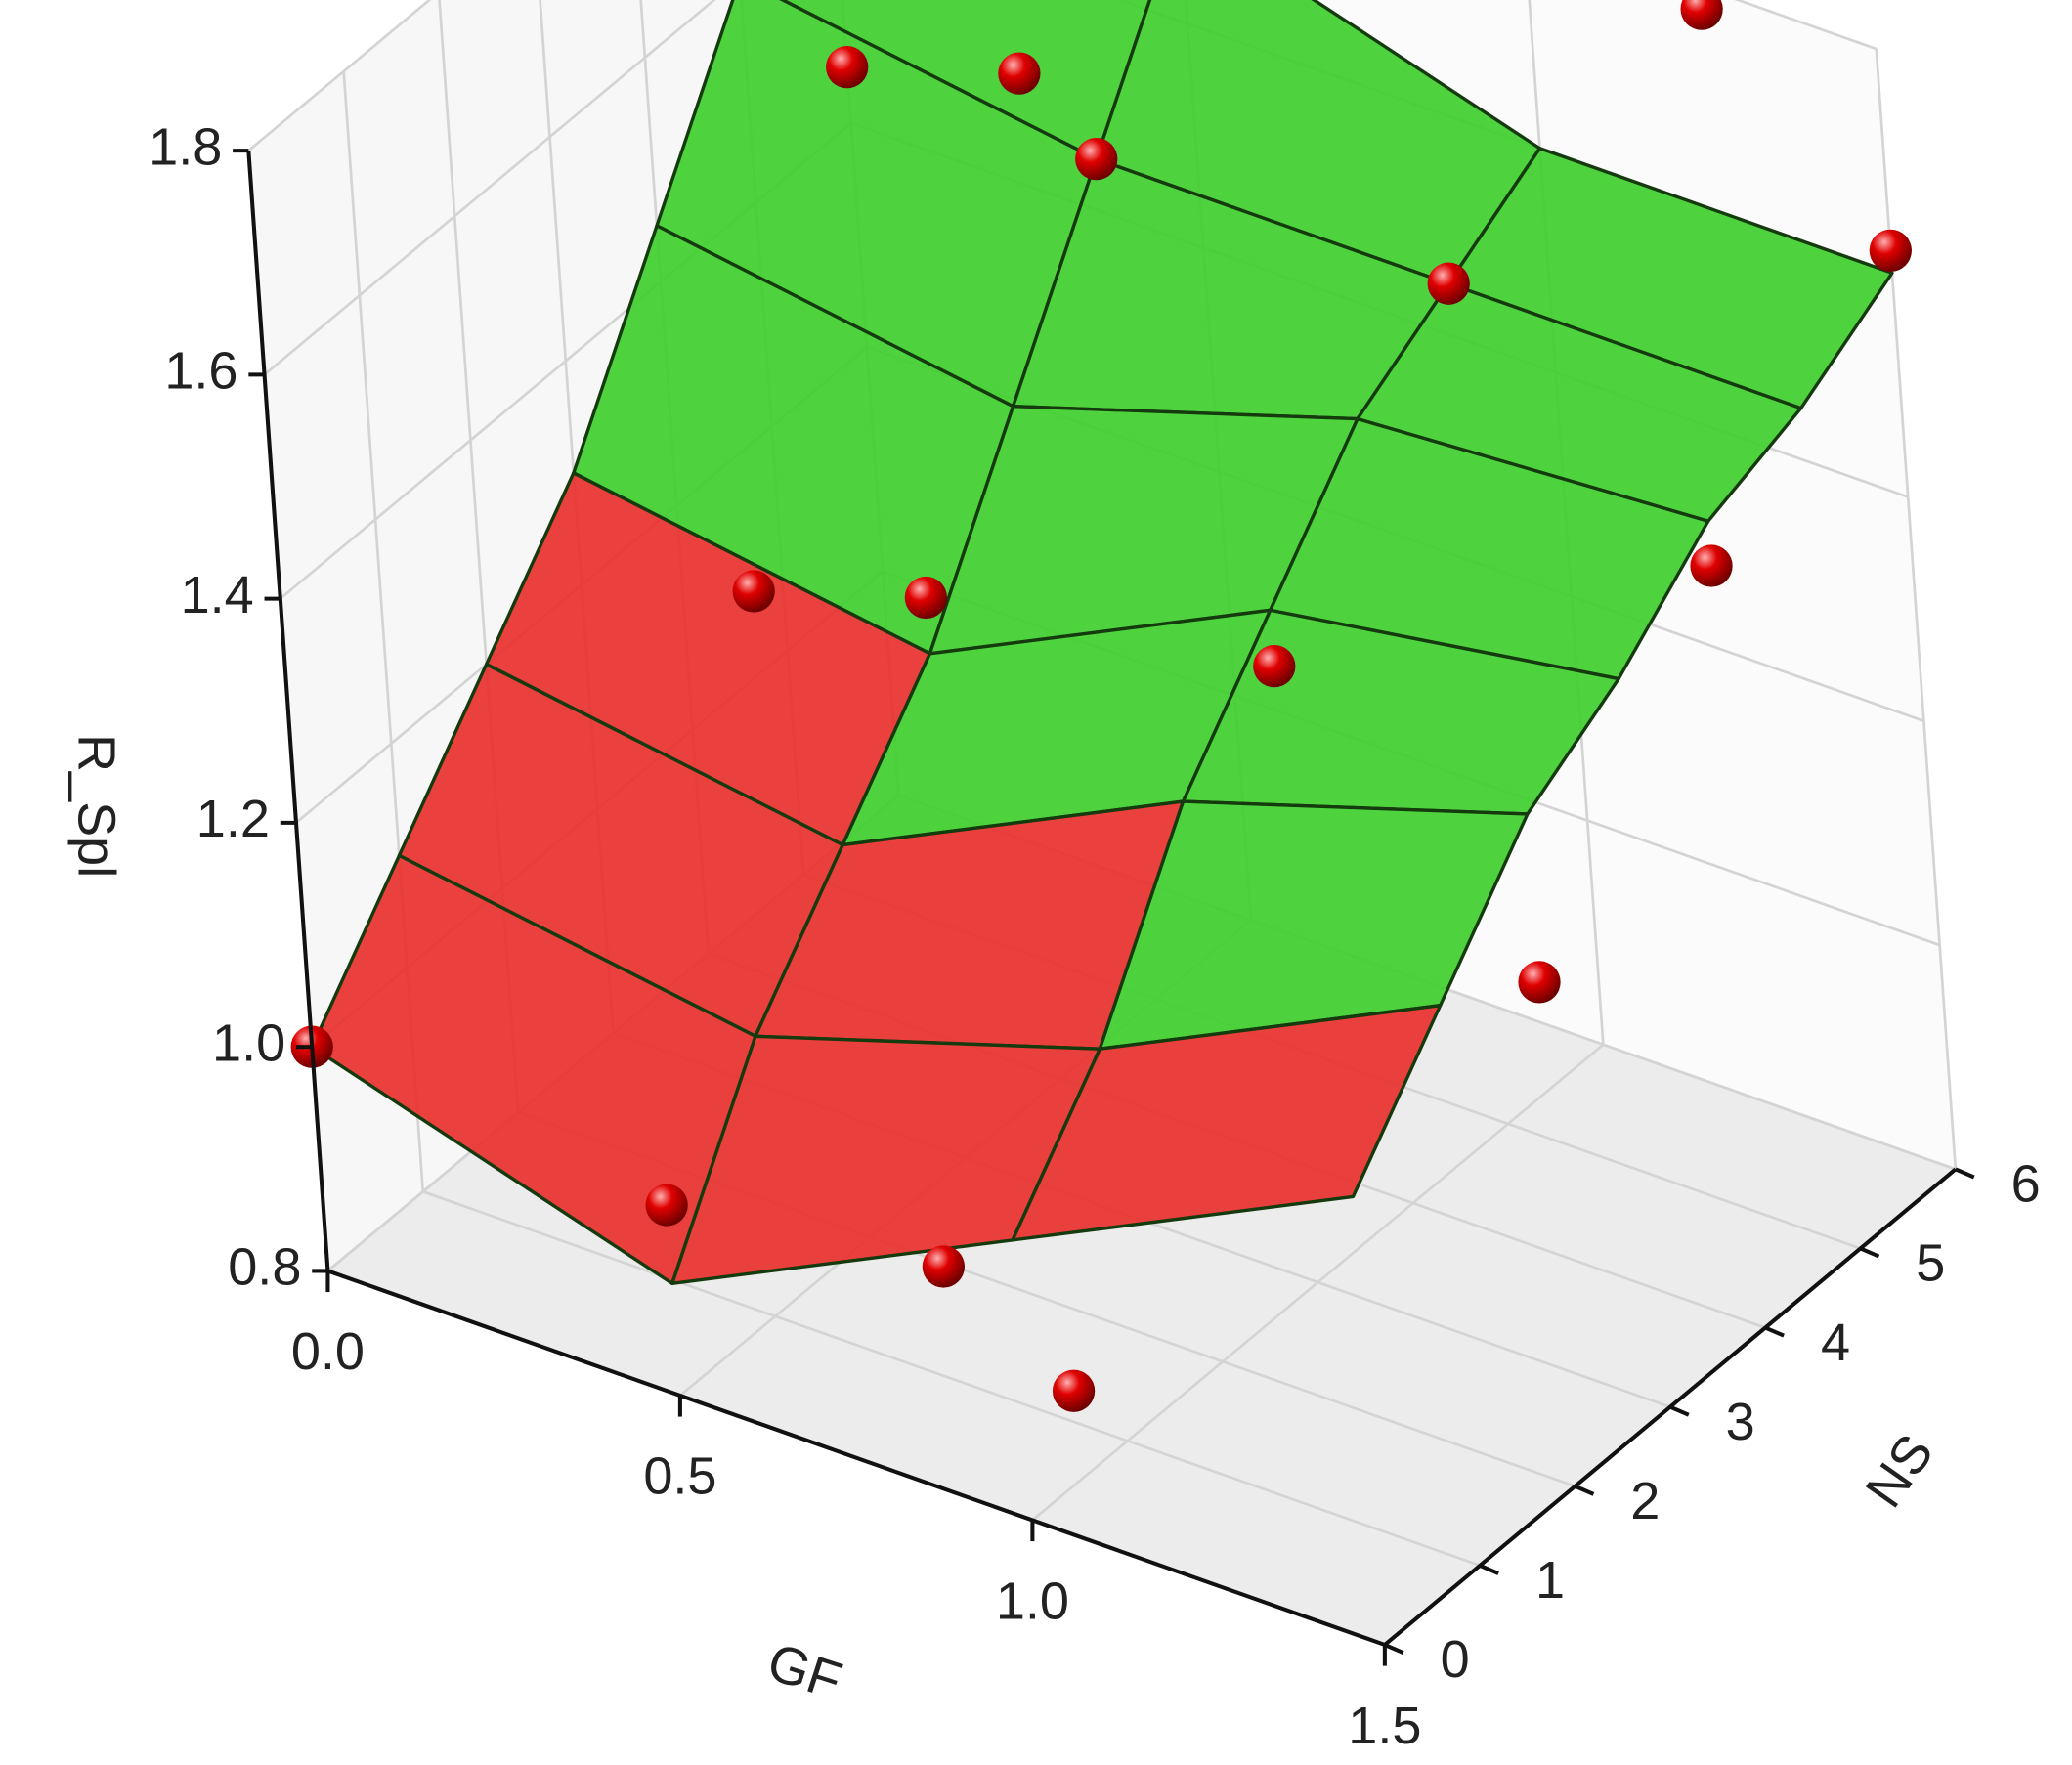 The image size is (2072, 1765). Describe the element at coordinates (328, 1352) in the screenshot. I see `x-tick-label: 0.0` at that location.